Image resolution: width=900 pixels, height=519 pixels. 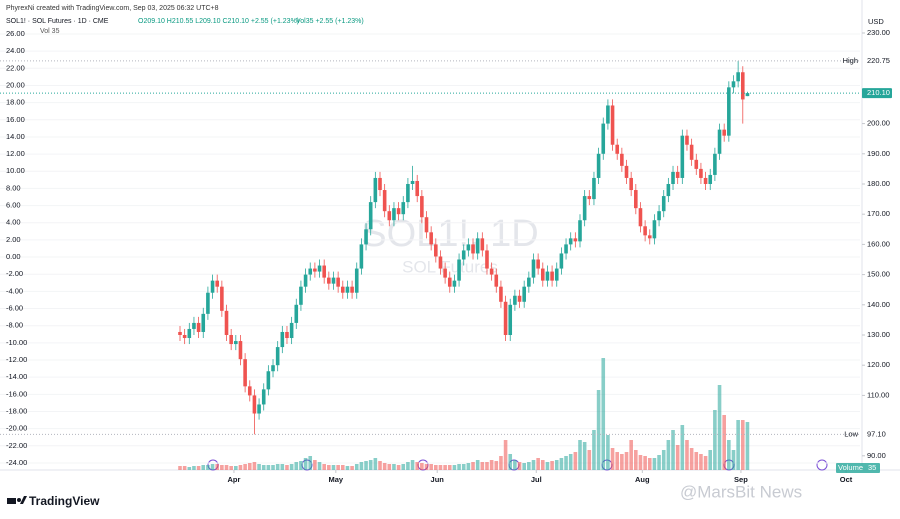 What do you see at coordinates (17, 500) in the screenshot?
I see `brand-logo` at bounding box center [17, 500].